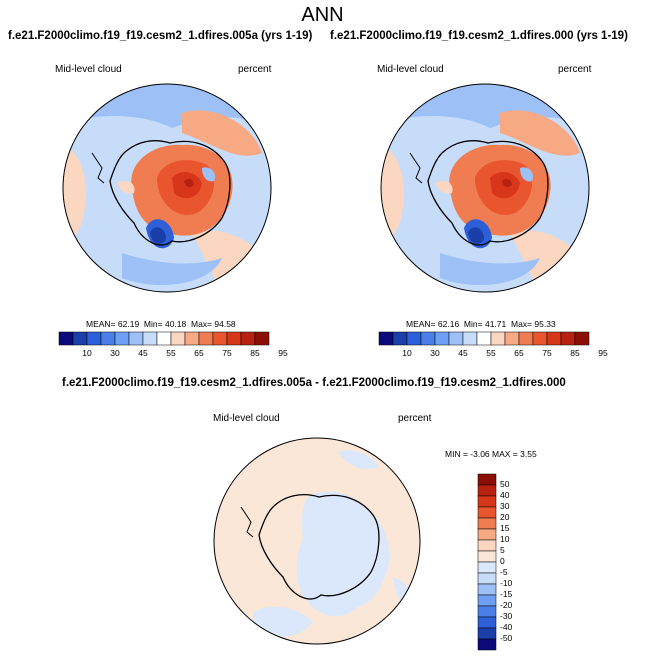 The image size is (645, 657). I want to click on colorbar-right-tick-label: 55, so click(491, 353).